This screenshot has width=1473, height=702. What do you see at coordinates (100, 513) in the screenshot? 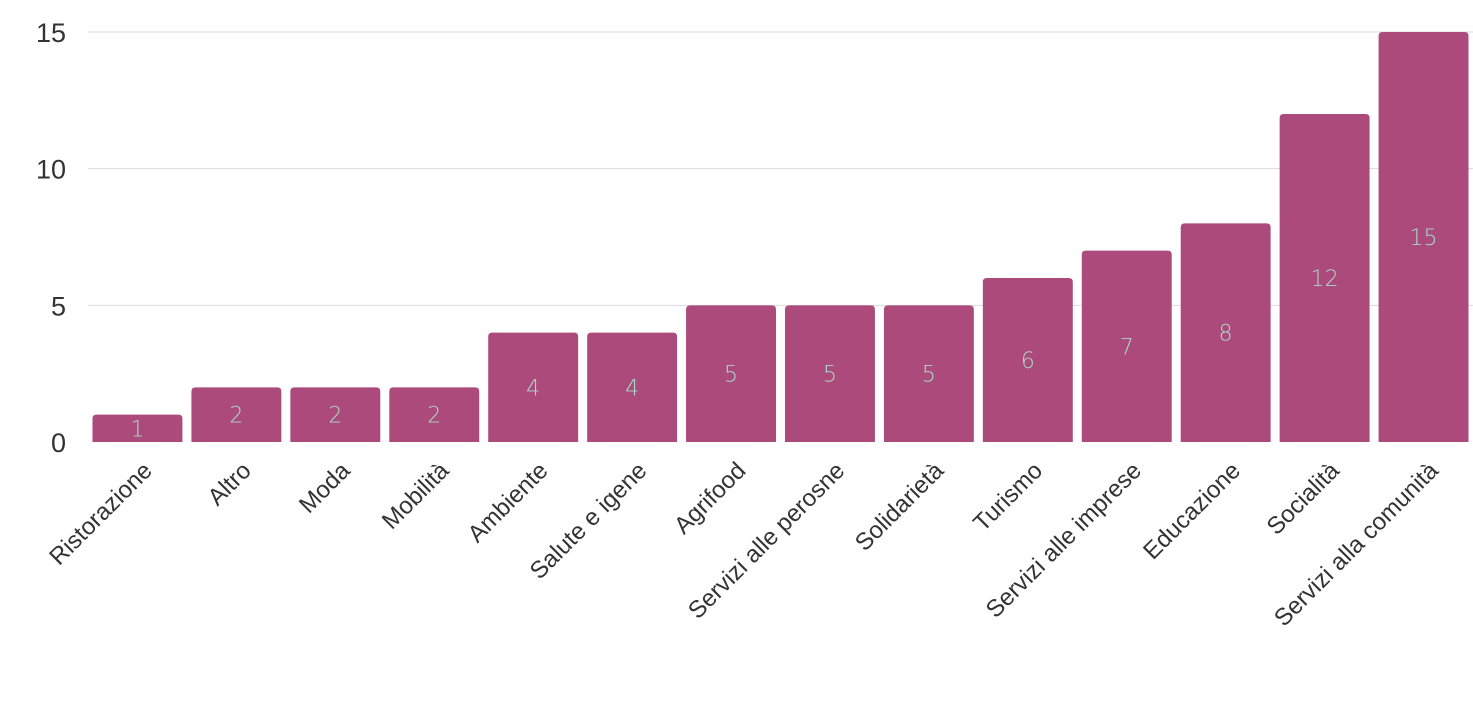
I see `x-tick-label: Ristorazione` at bounding box center [100, 513].